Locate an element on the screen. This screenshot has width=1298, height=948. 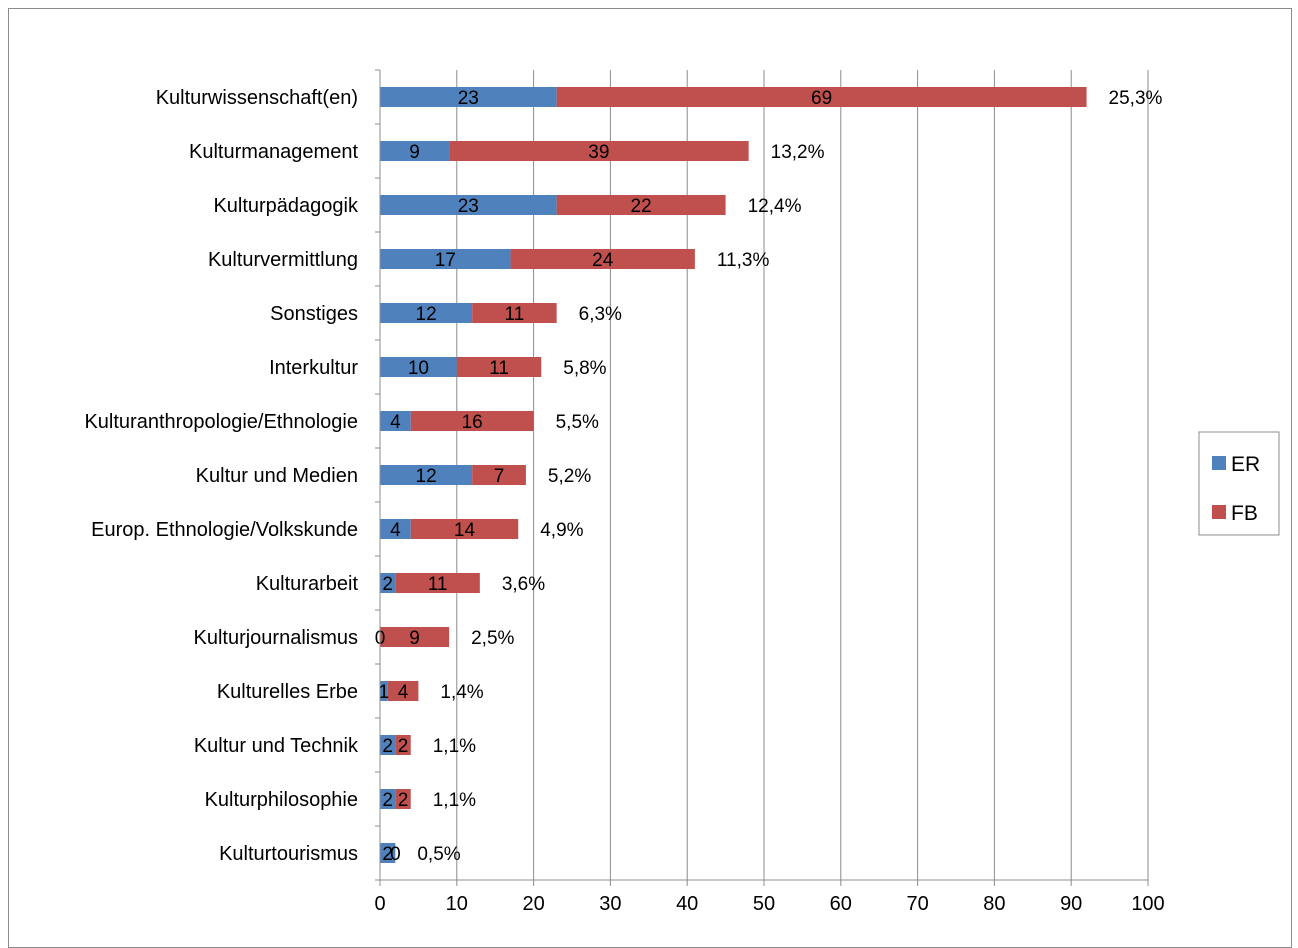
bar-value-label: 16 is located at coordinates (472, 422).